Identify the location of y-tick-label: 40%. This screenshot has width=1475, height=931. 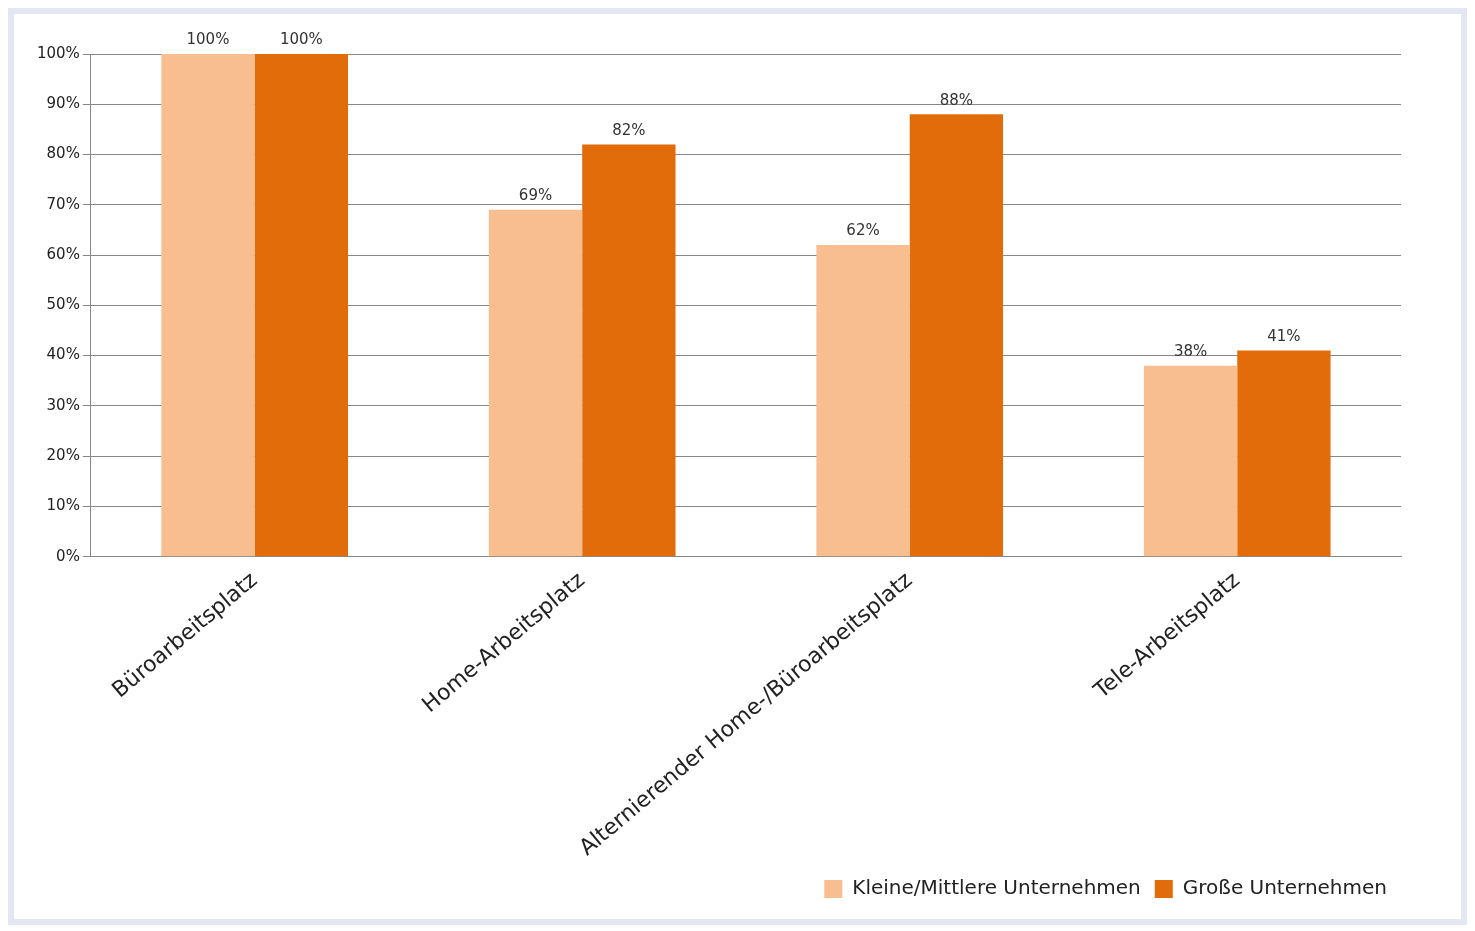
(63, 354).